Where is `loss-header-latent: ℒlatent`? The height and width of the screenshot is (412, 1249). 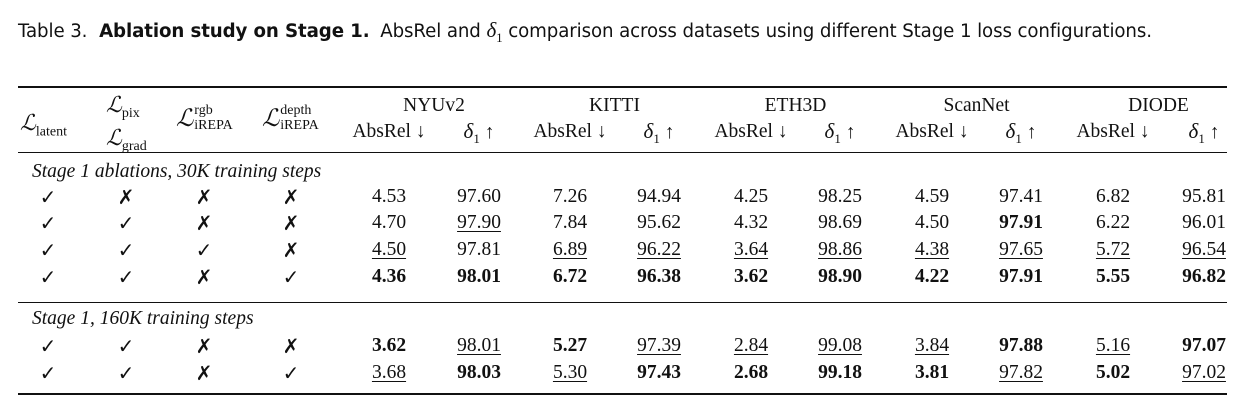 loss-header-latent: ℒlatent is located at coordinates (43, 125).